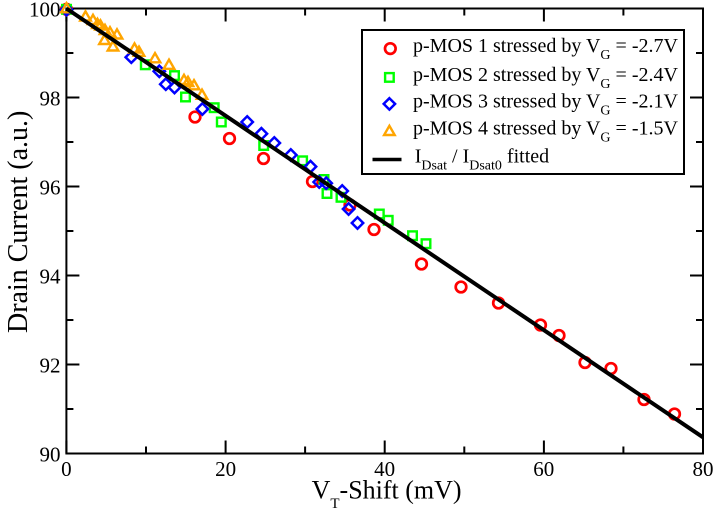 The image size is (713, 514). Describe the element at coordinates (50, 99) in the screenshot. I see `svg-text: 98` at that location.